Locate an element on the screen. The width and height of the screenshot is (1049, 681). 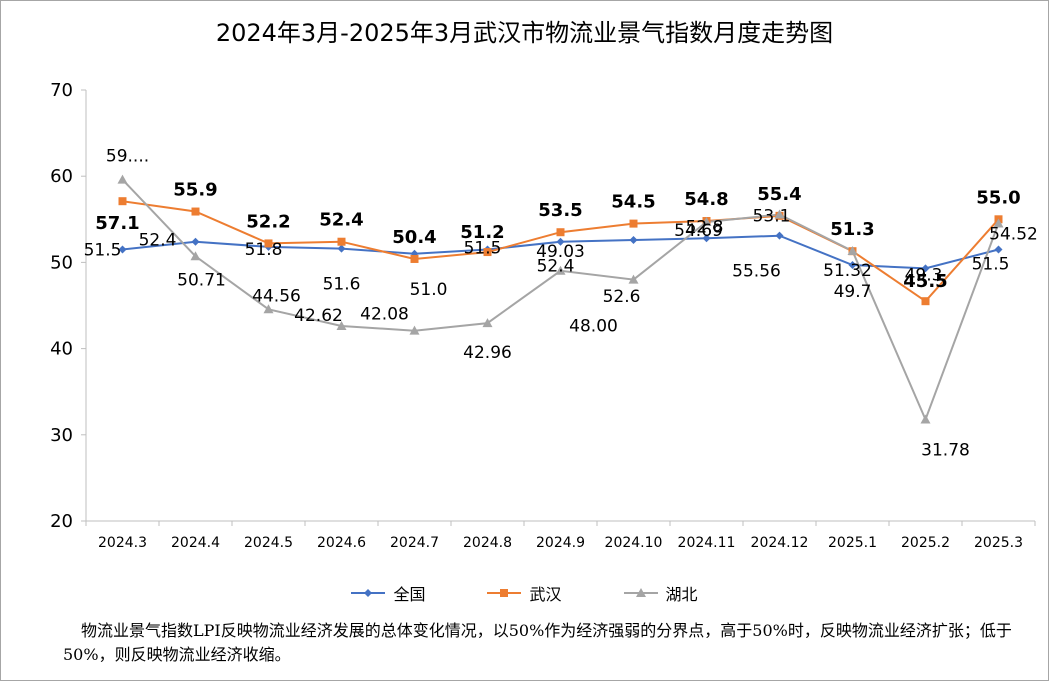
legend-swatch-hubei is located at coordinates (640, 593).